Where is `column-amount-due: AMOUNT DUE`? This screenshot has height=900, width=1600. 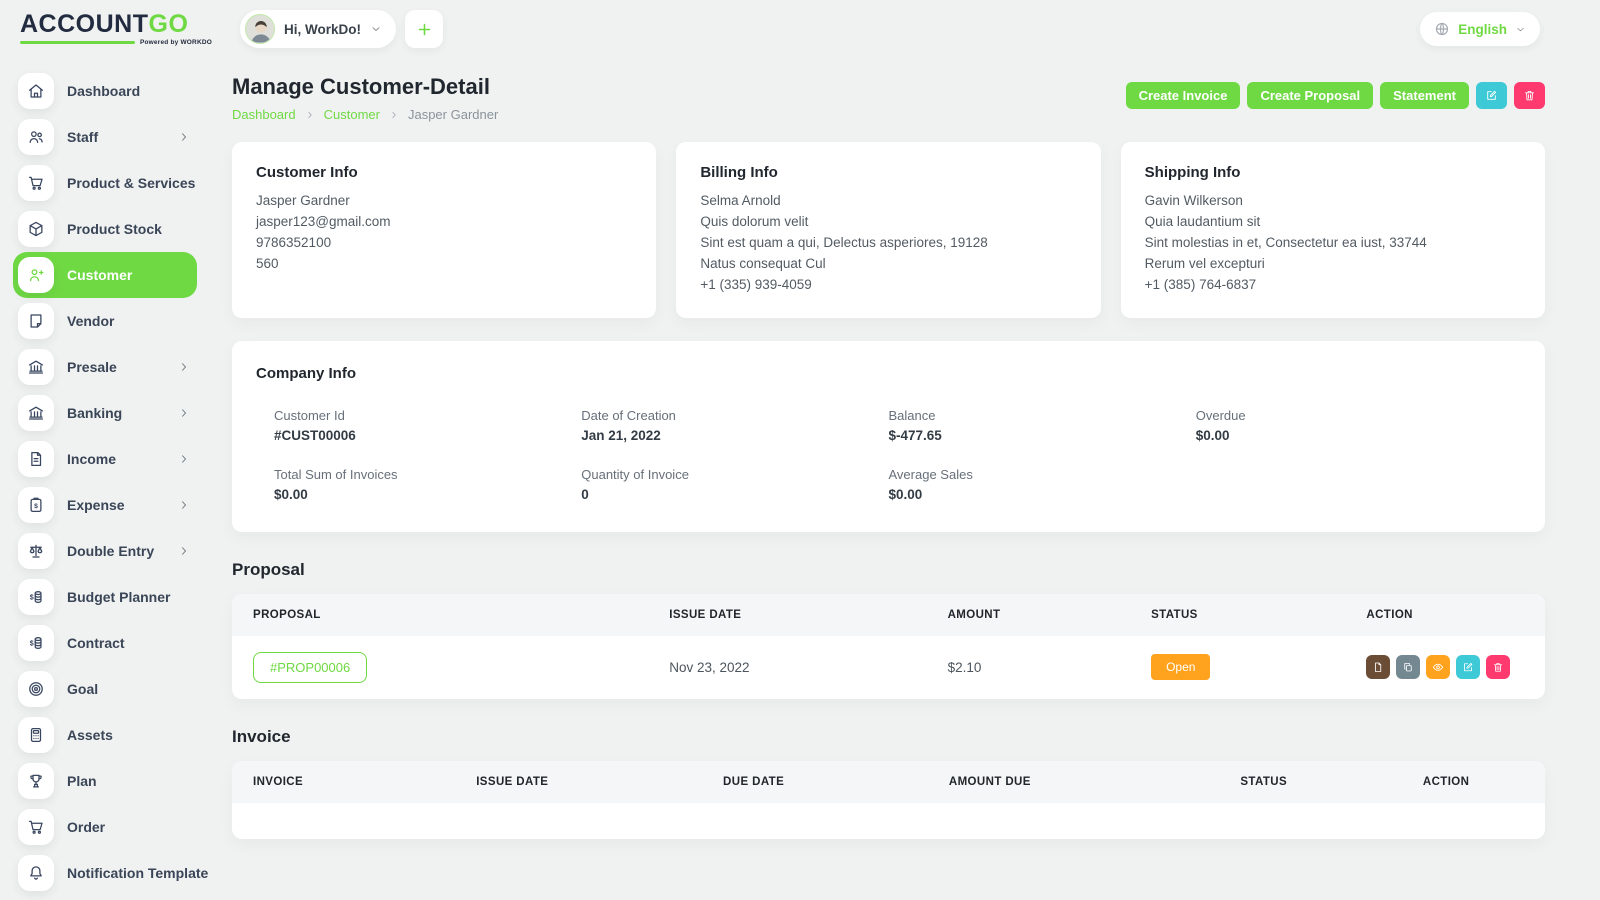 column-amount-due: AMOUNT DUE is located at coordinates (989, 781).